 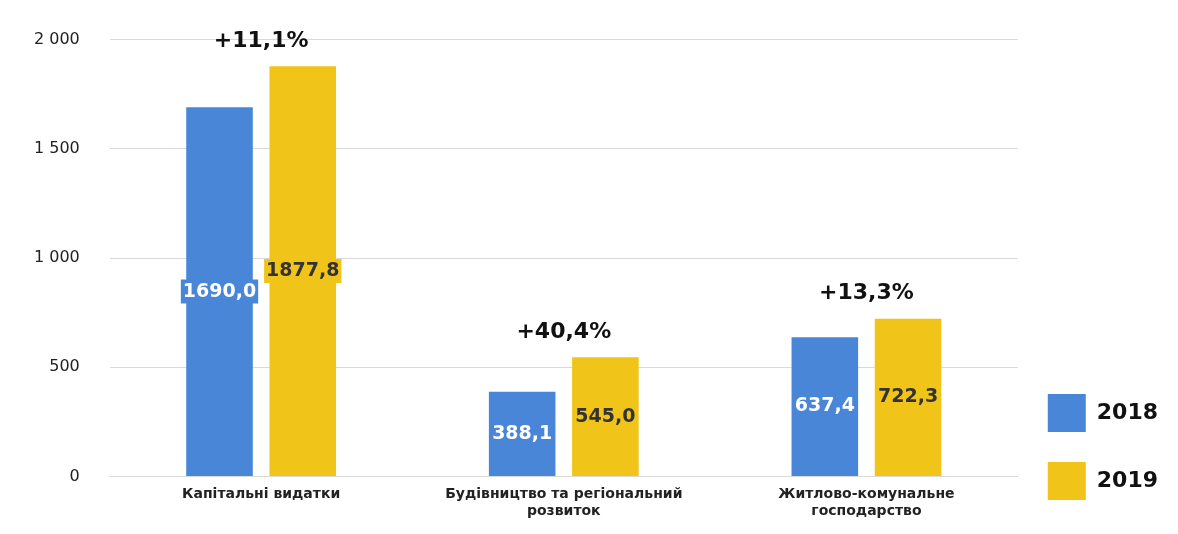 What do you see at coordinates (564, 331) in the screenshot?
I see `annotation: +40,4%` at bounding box center [564, 331].